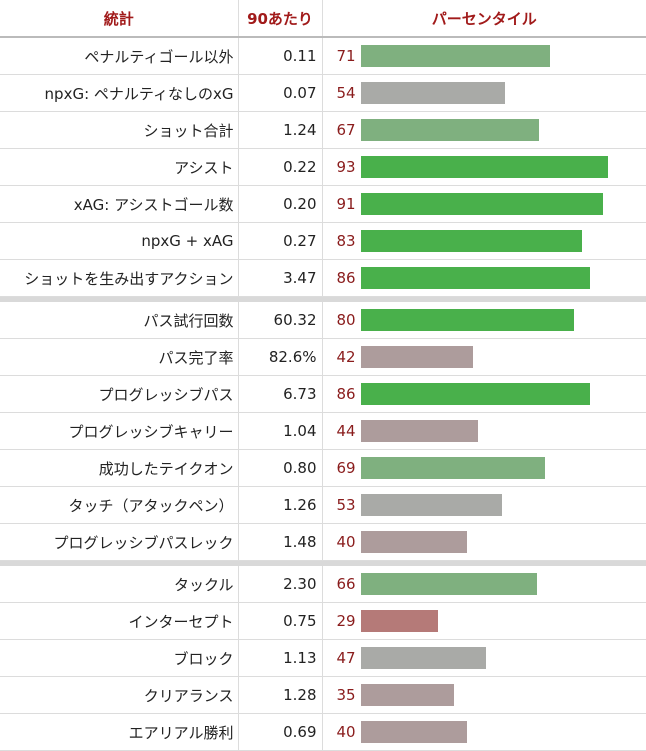 The width and height of the screenshot is (646, 751). What do you see at coordinates (280, 695) in the screenshot?
I see `per90-value: 1.28` at bounding box center [280, 695].